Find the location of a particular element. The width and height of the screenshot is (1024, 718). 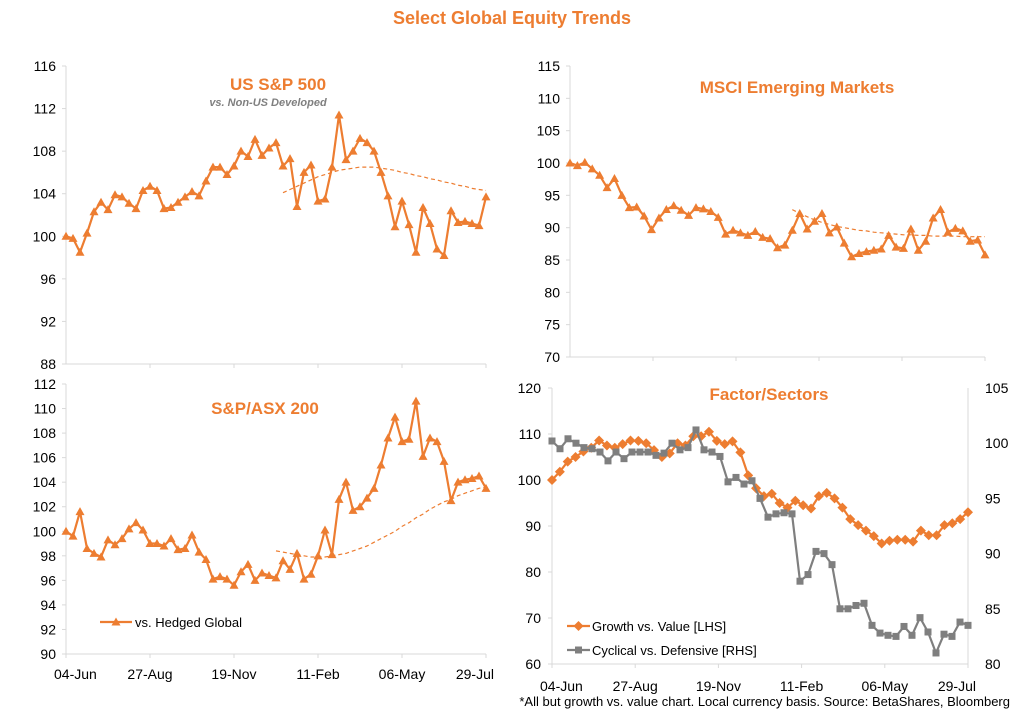

chart-subtitle: vs. Non-US Developed is located at coordinates (268, 103).